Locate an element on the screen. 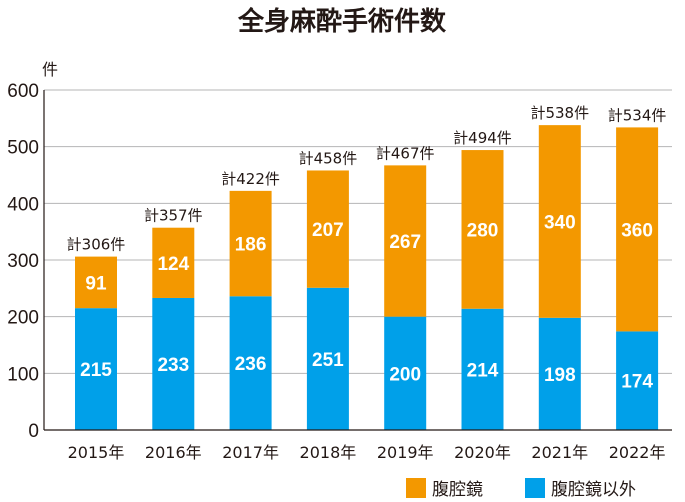  data-label: 233 is located at coordinates (173, 365).